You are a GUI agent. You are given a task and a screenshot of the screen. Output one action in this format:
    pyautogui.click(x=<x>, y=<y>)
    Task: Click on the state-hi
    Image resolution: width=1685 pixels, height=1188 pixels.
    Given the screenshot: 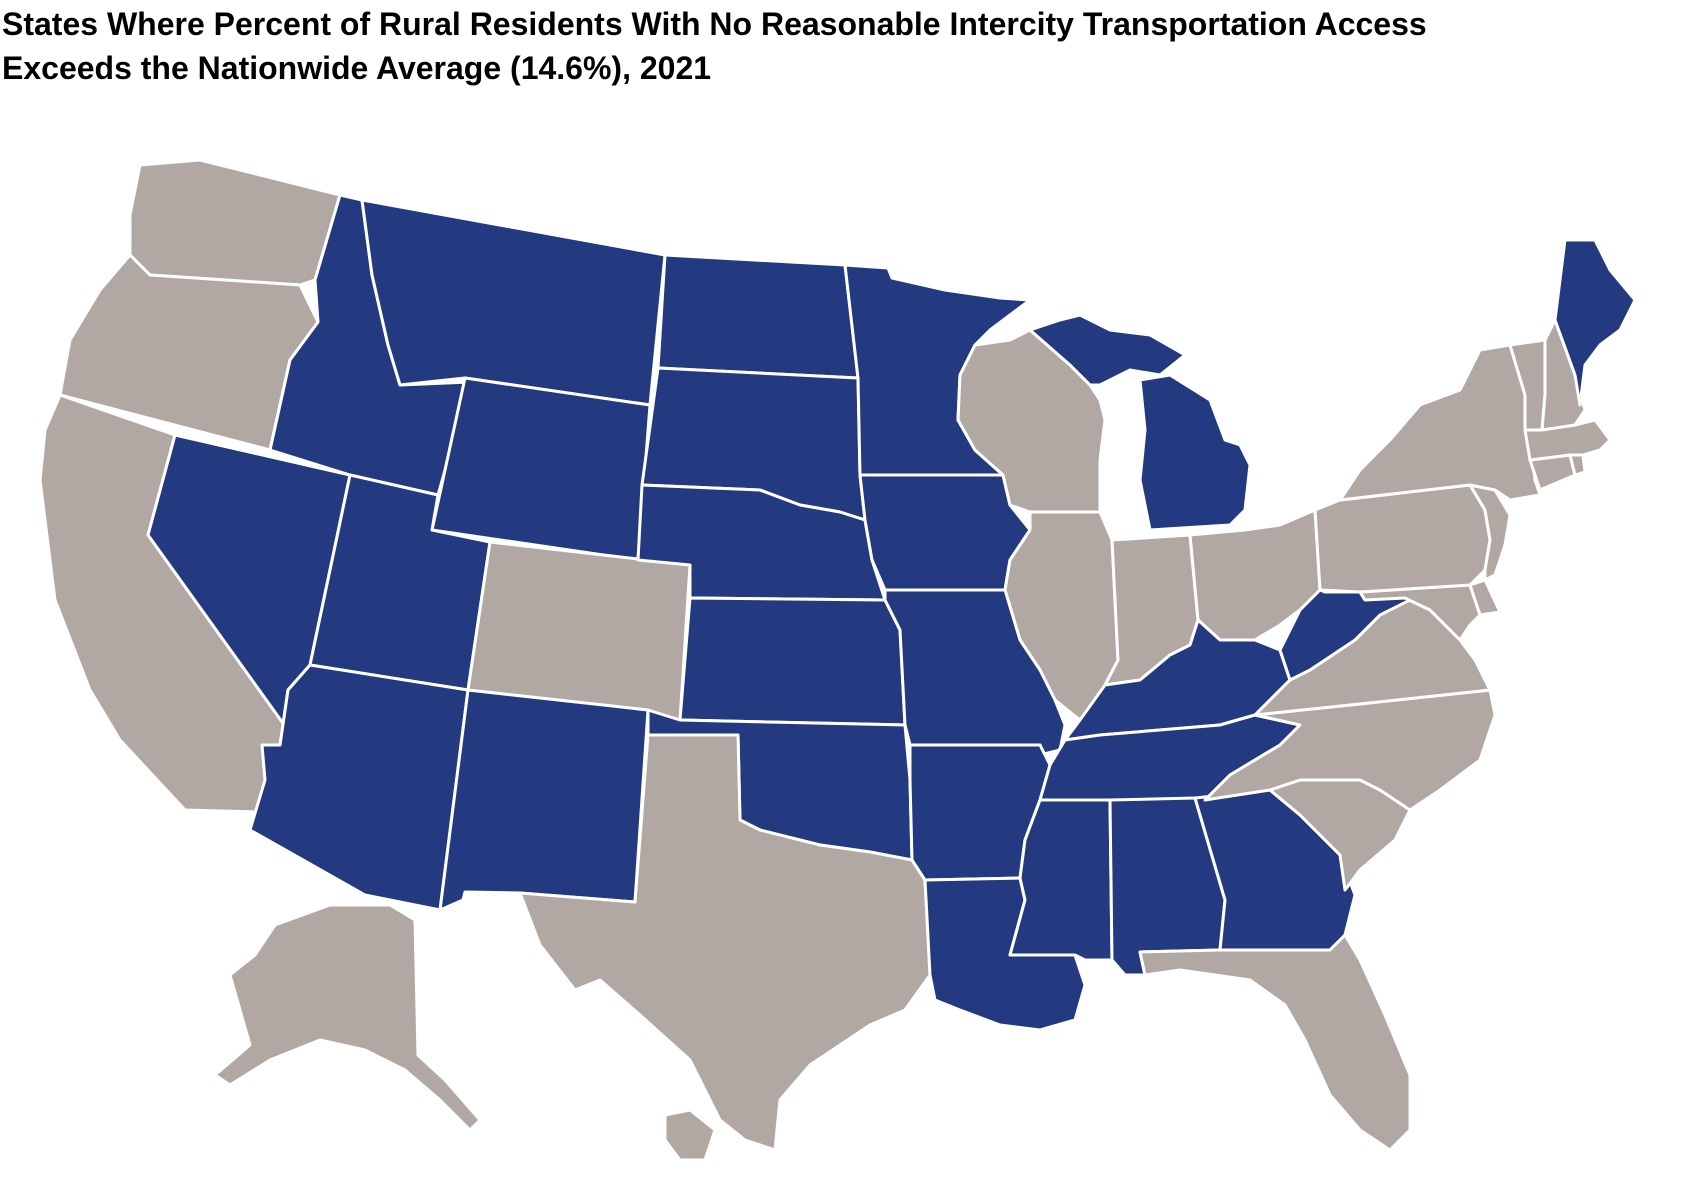 What is the action you would take?
    pyautogui.click(x=690, y=1135)
    